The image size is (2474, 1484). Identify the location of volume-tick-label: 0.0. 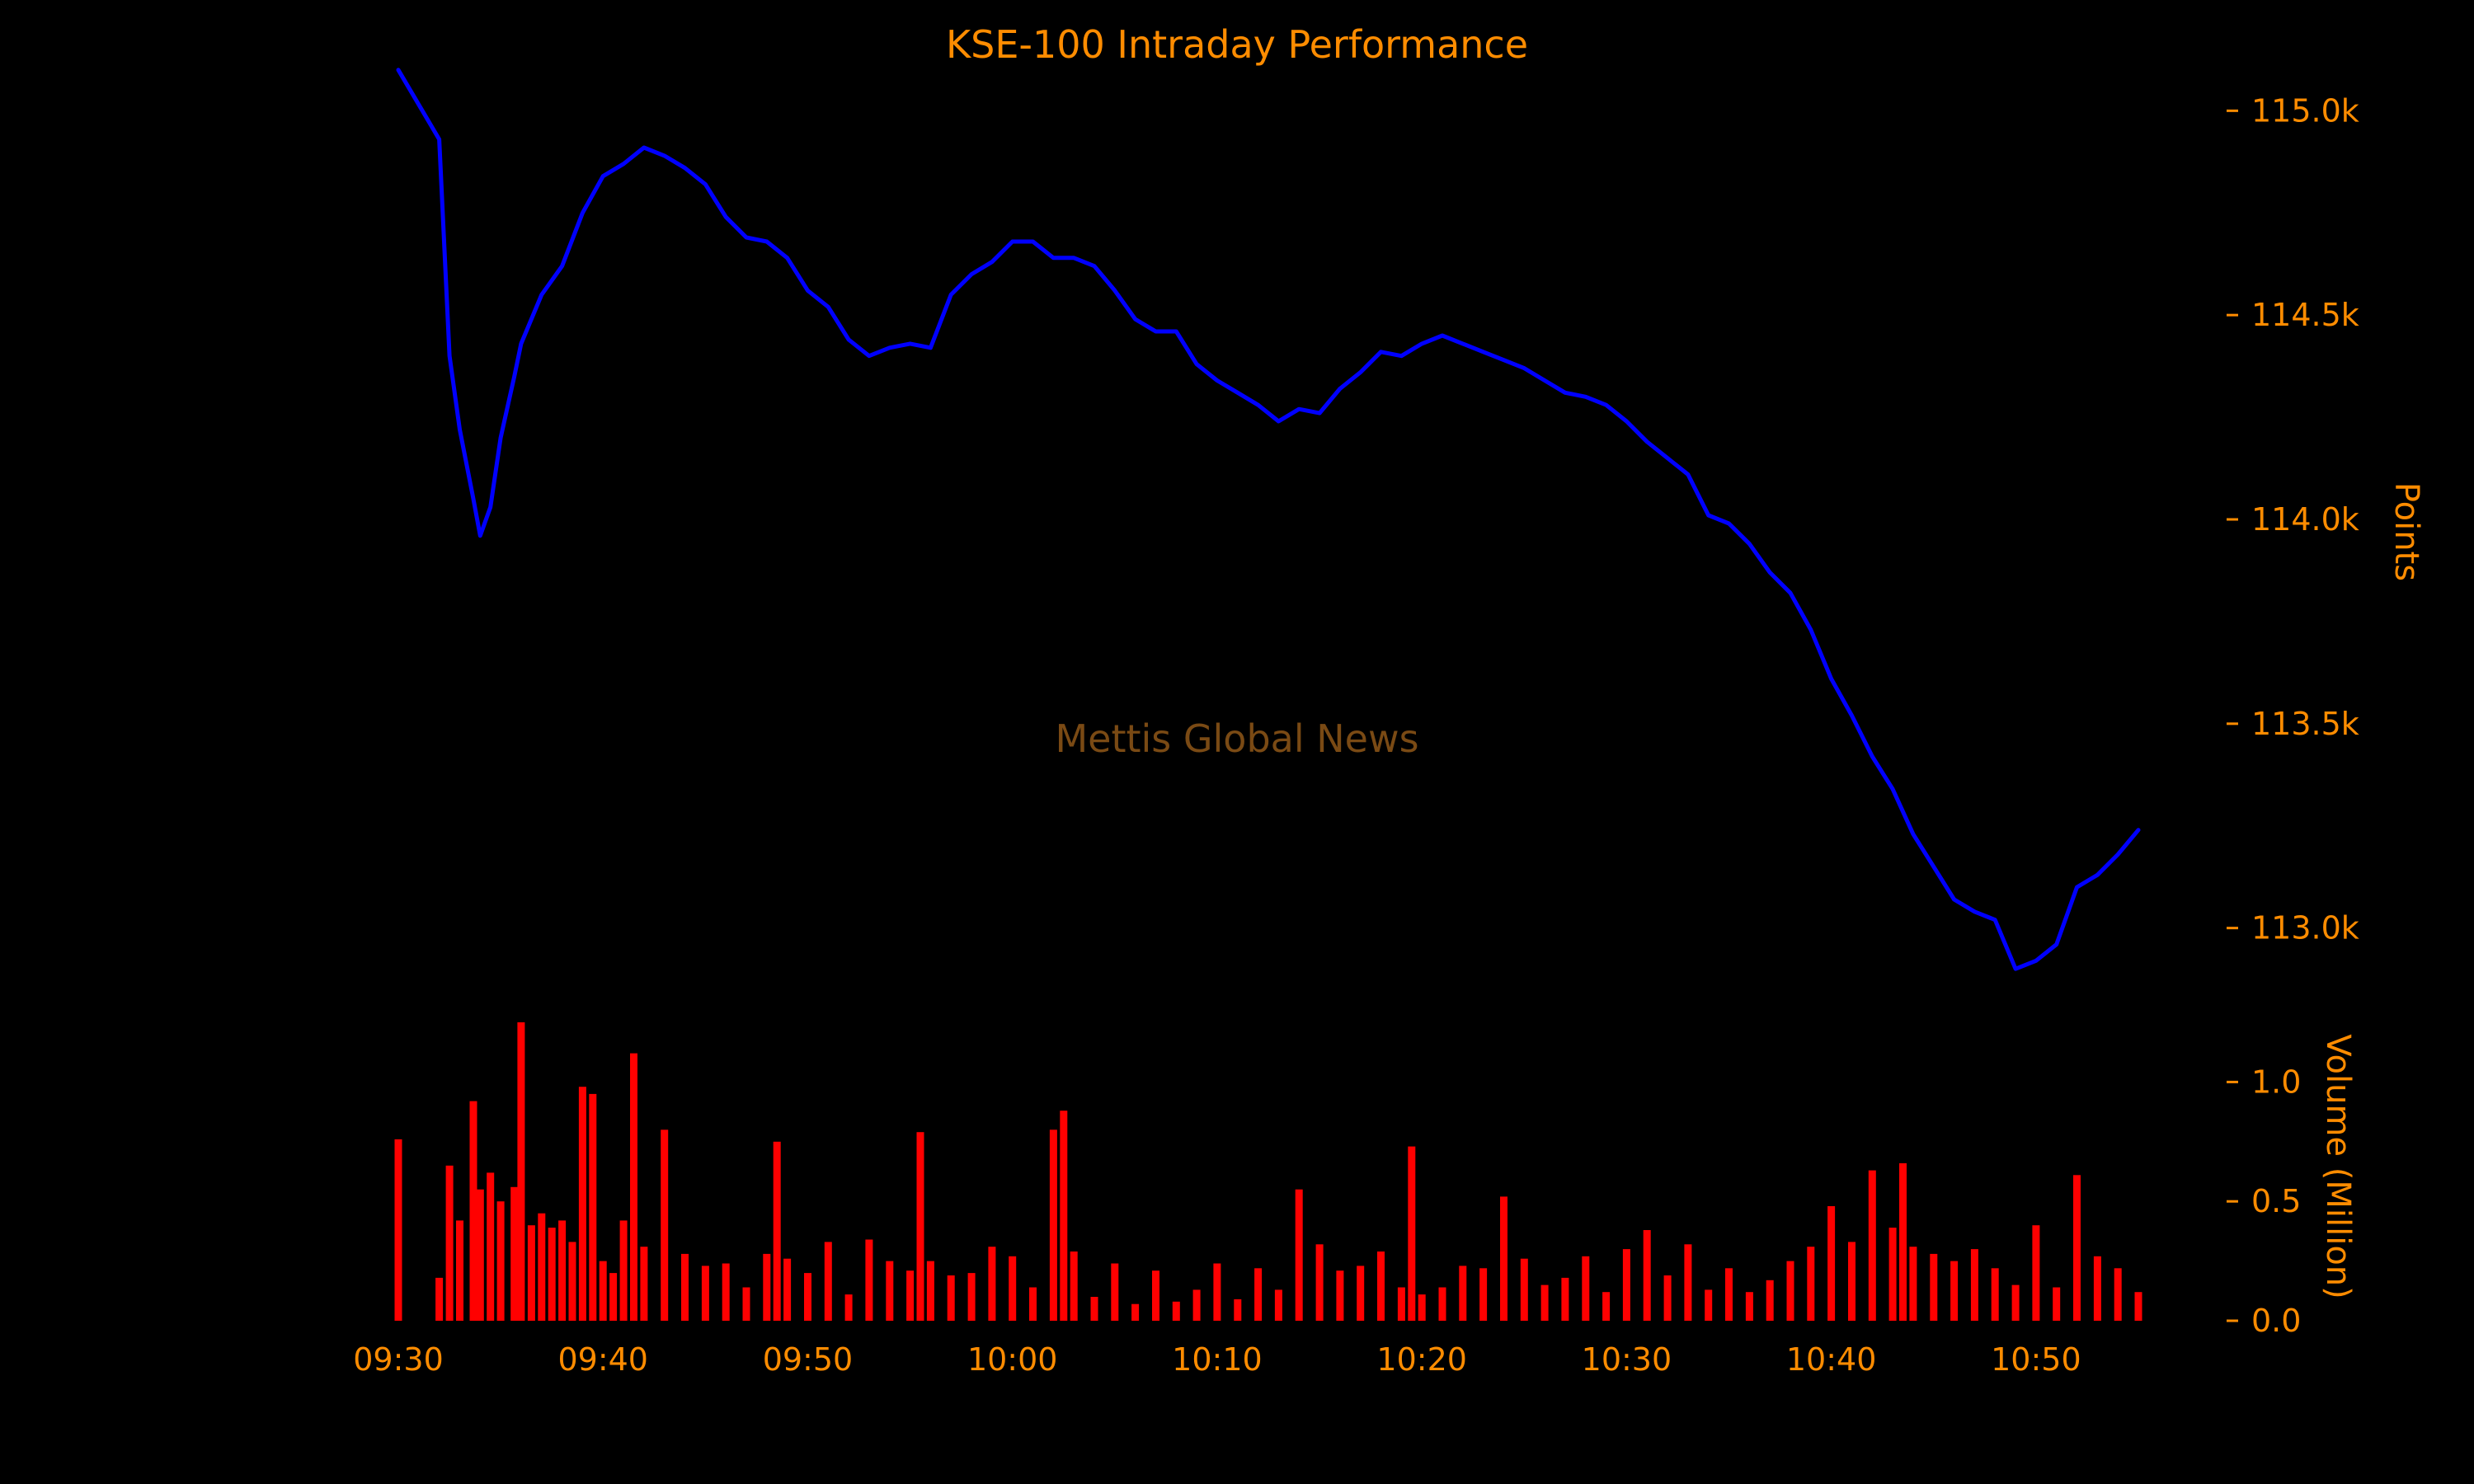
(2276, 1321).